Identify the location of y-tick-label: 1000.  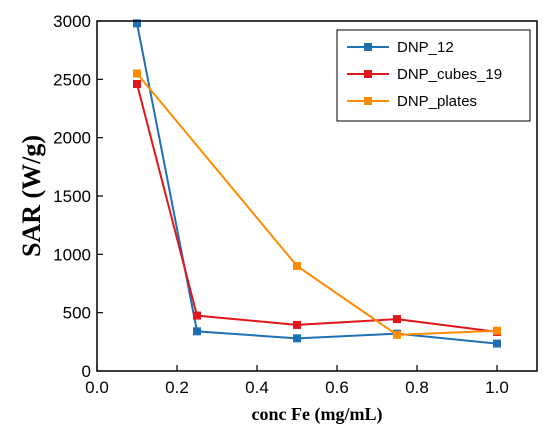
(72, 254).